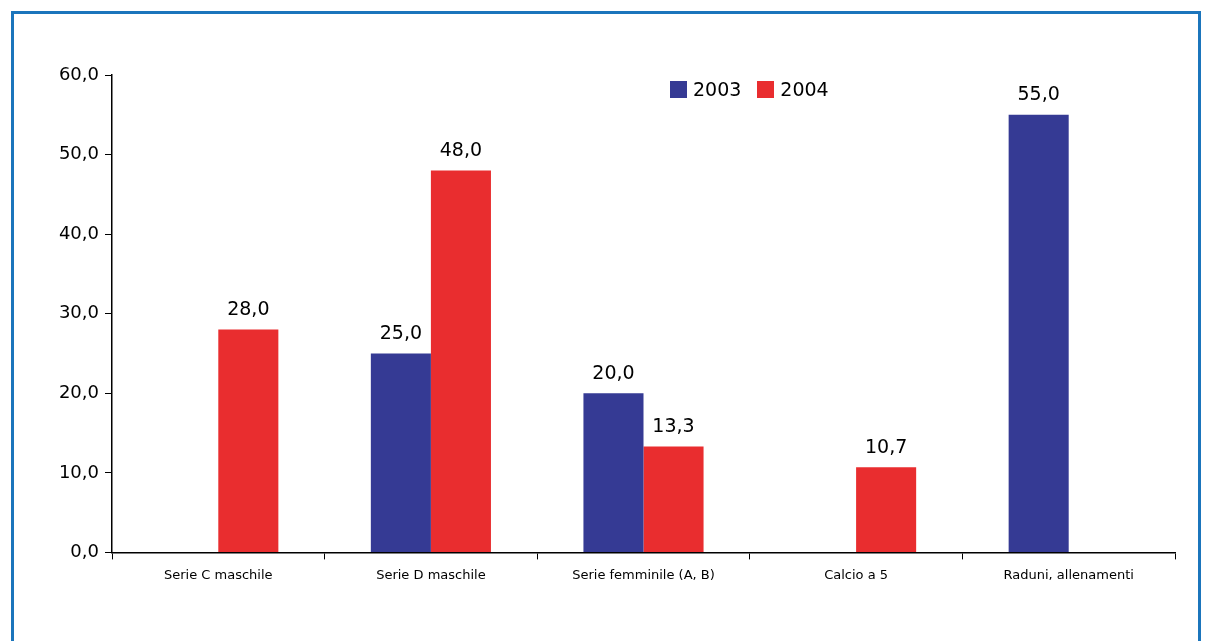  What do you see at coordinates (78, 471) in the screenshot?
I see `y-tick-label: 10,0` at bounding box center [78, 471].